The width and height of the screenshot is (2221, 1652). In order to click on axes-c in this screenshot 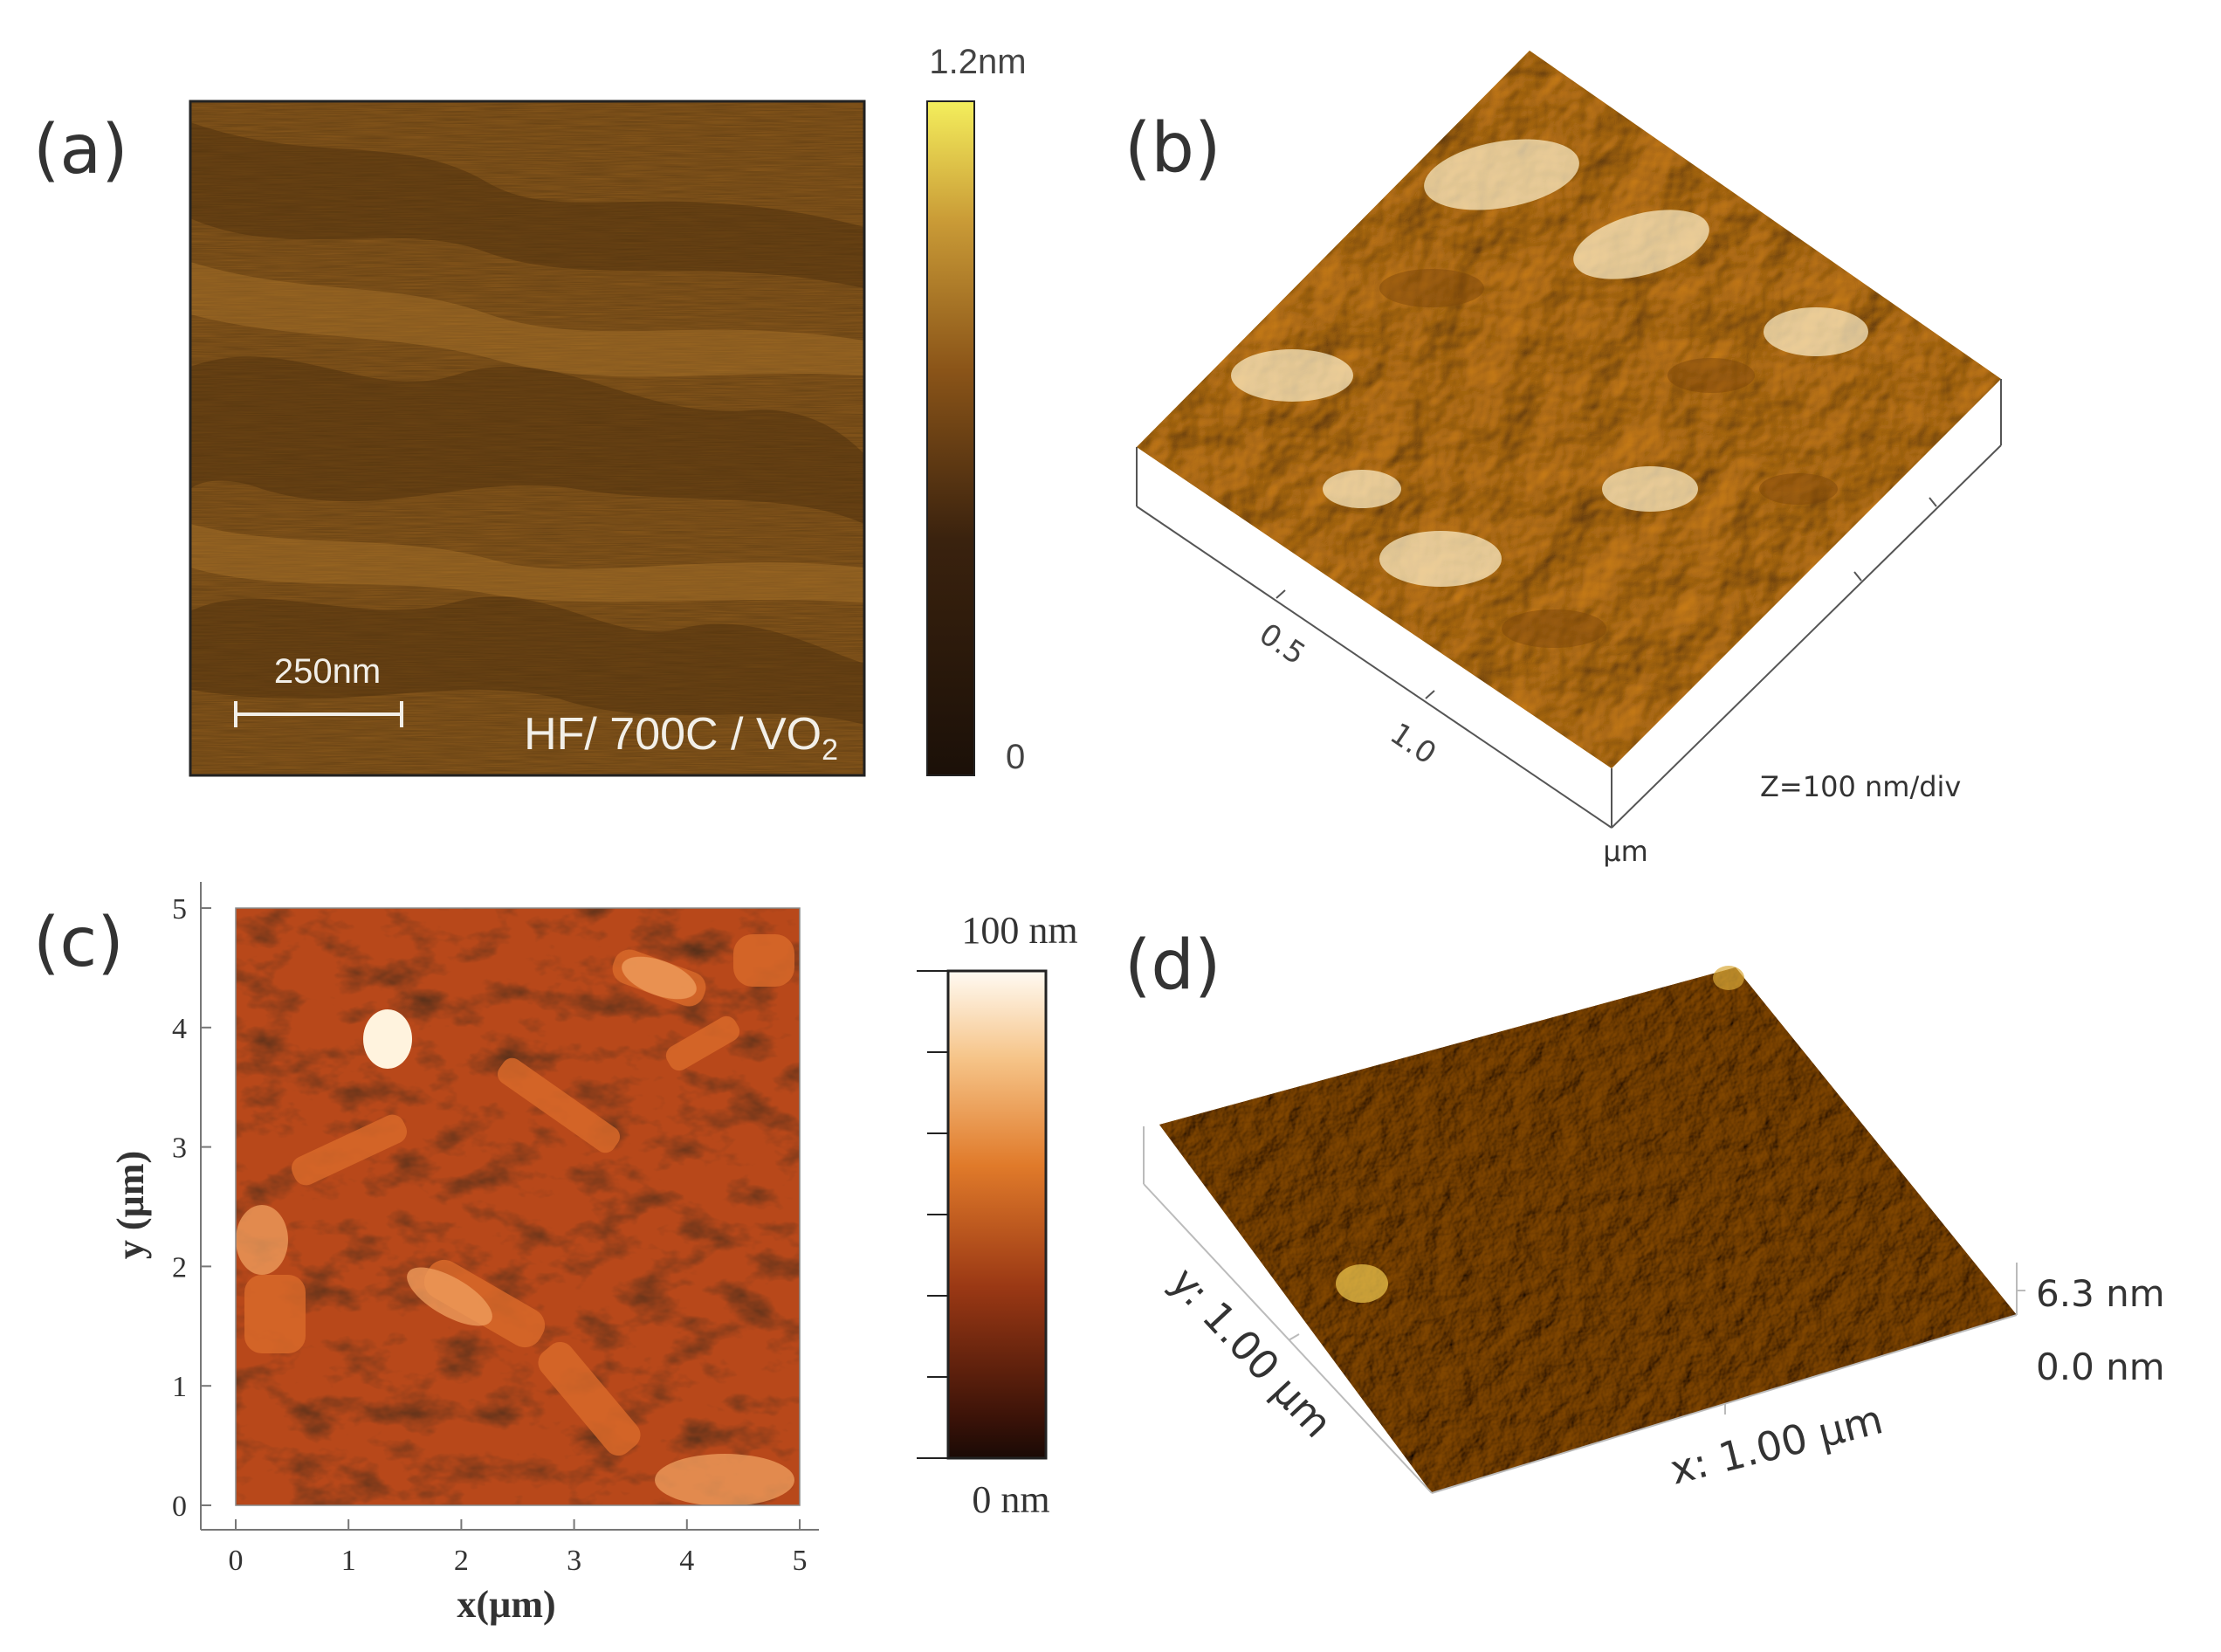, I will do `click(509, 1206)`.